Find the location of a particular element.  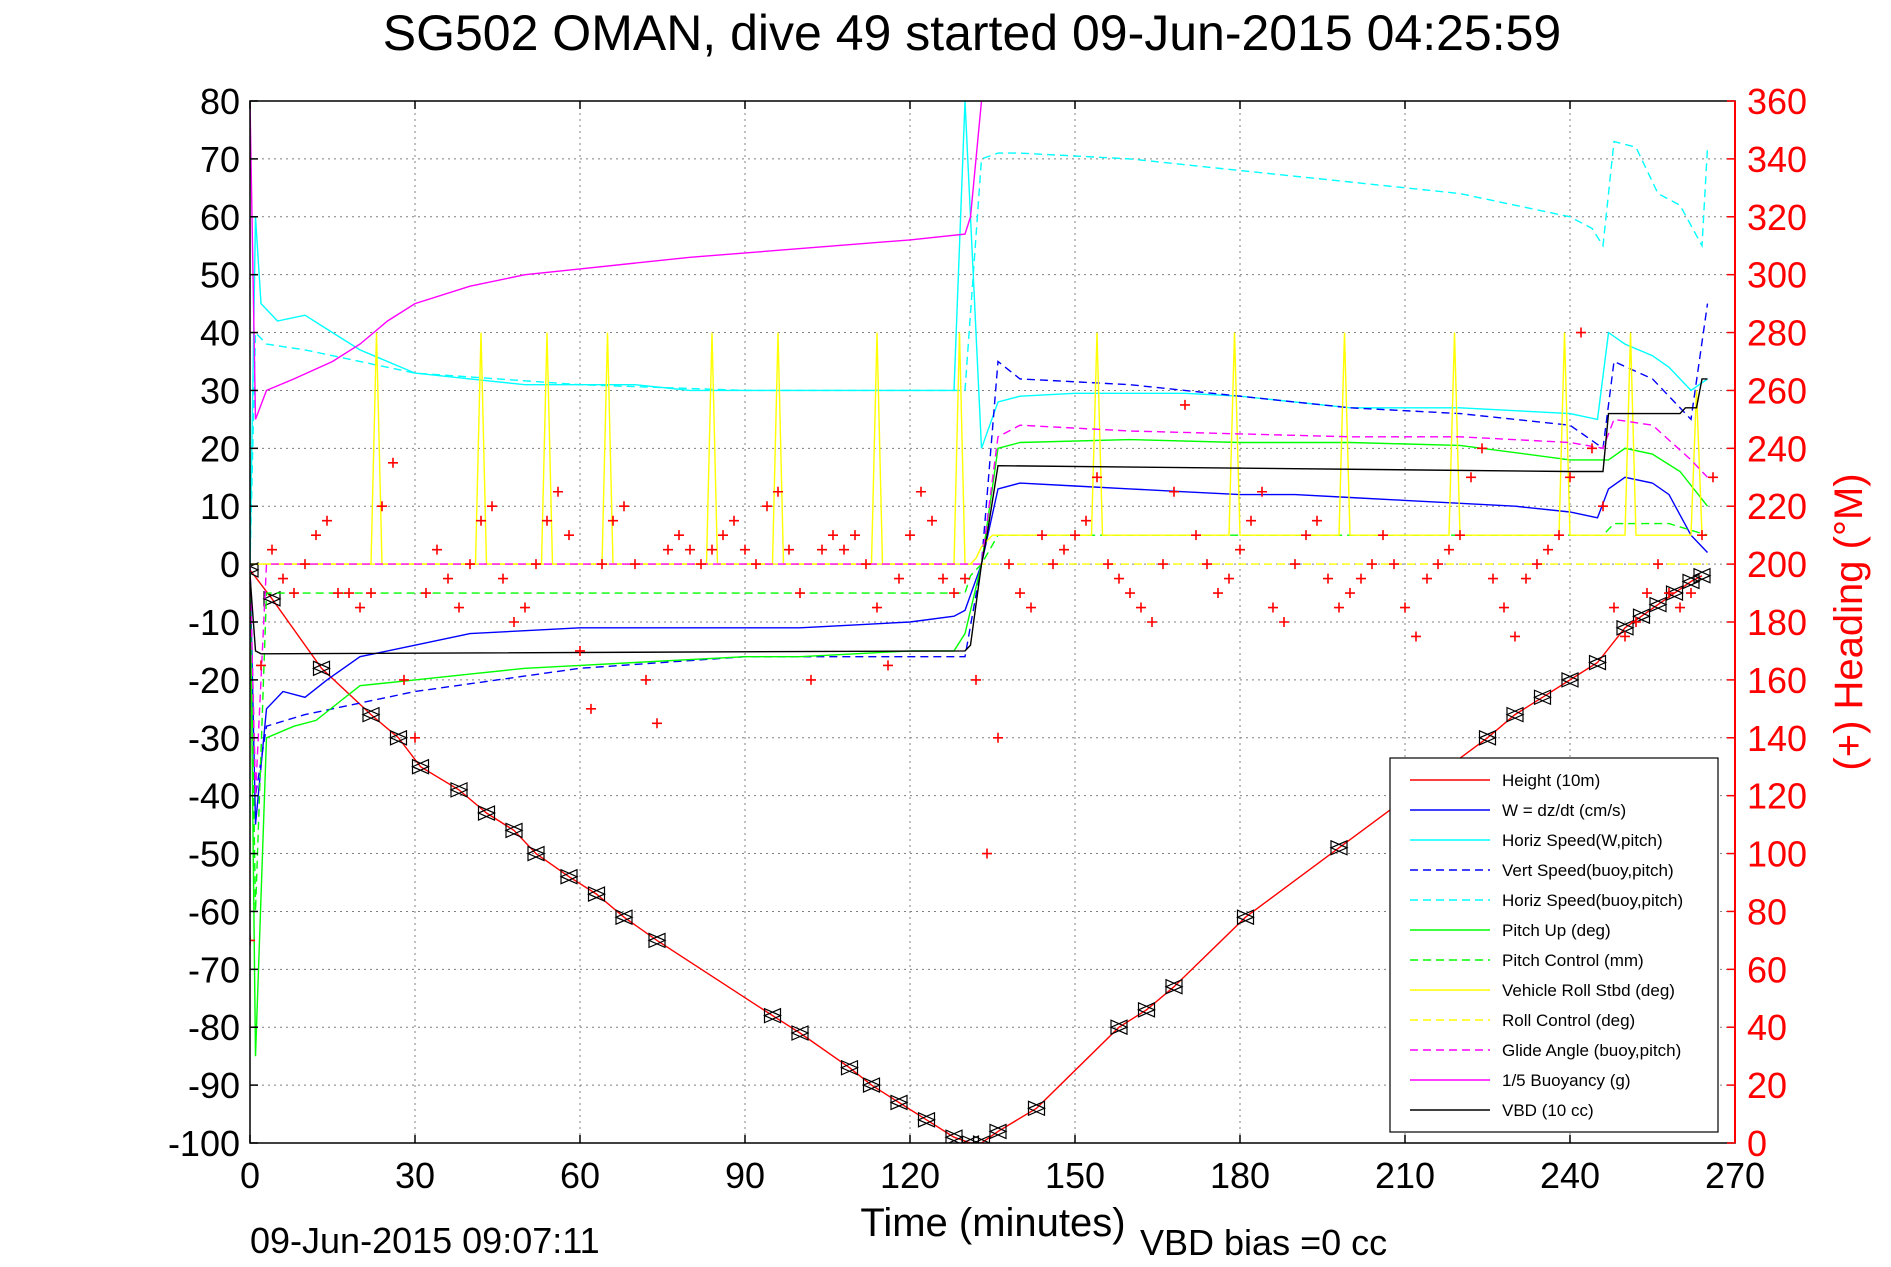

y-tick-label: 10 is located at coordinates (220, 506).